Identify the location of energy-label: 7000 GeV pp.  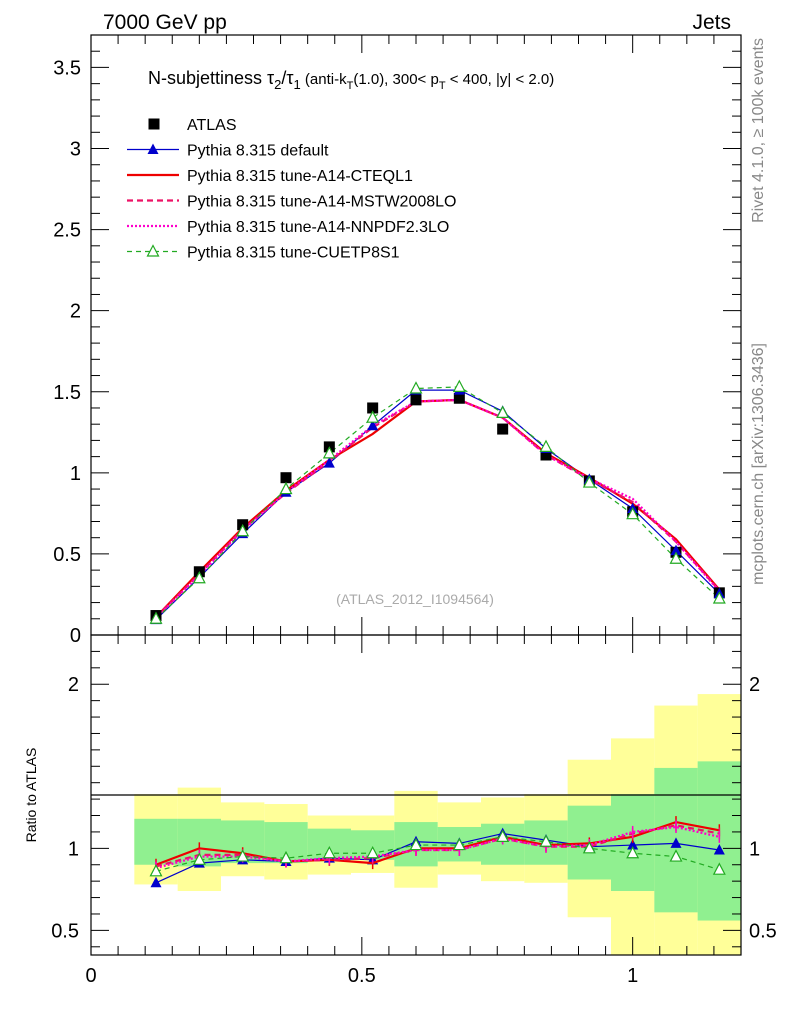
(165, 22).